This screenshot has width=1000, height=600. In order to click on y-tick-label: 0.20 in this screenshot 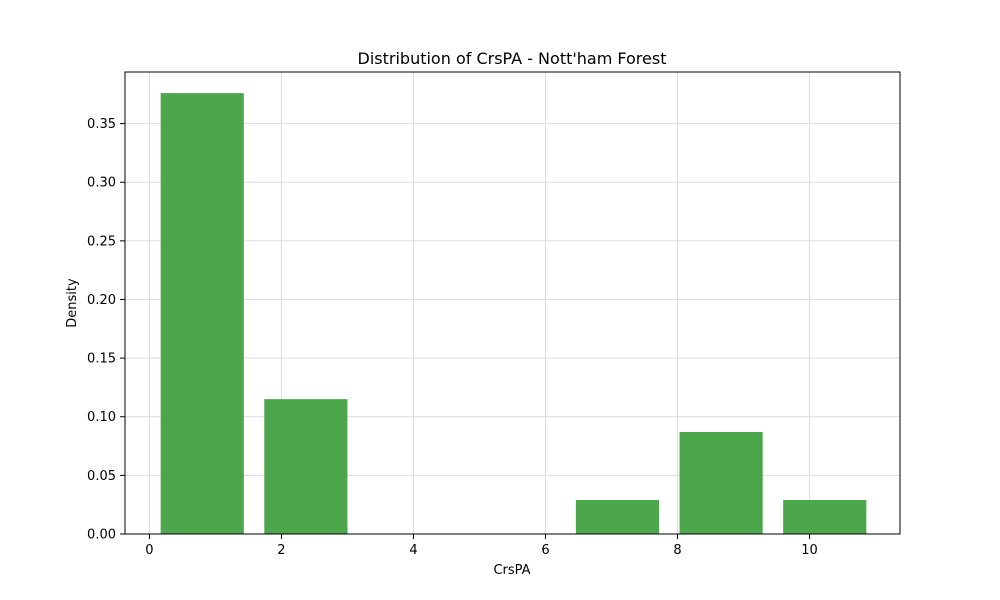, I will do `click(101, 300)`.